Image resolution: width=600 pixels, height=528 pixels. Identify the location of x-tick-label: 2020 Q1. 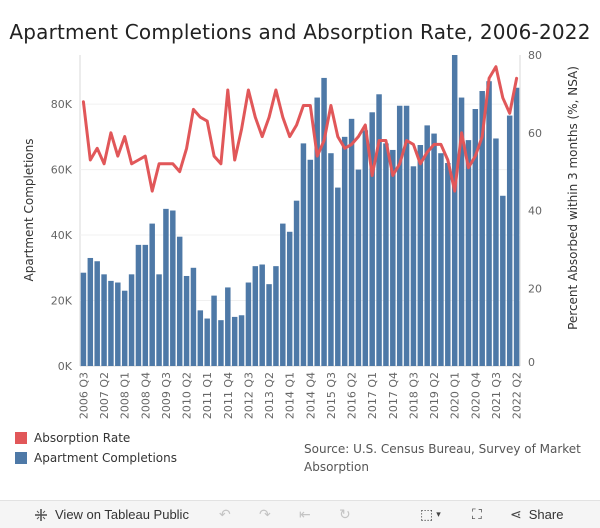
(455, 395).